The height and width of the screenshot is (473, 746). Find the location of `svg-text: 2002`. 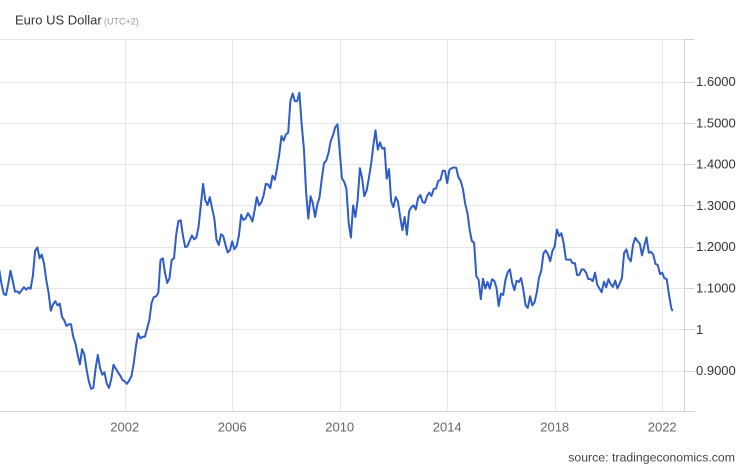

svg-text: 2002 is located at coordinates (124, 427).